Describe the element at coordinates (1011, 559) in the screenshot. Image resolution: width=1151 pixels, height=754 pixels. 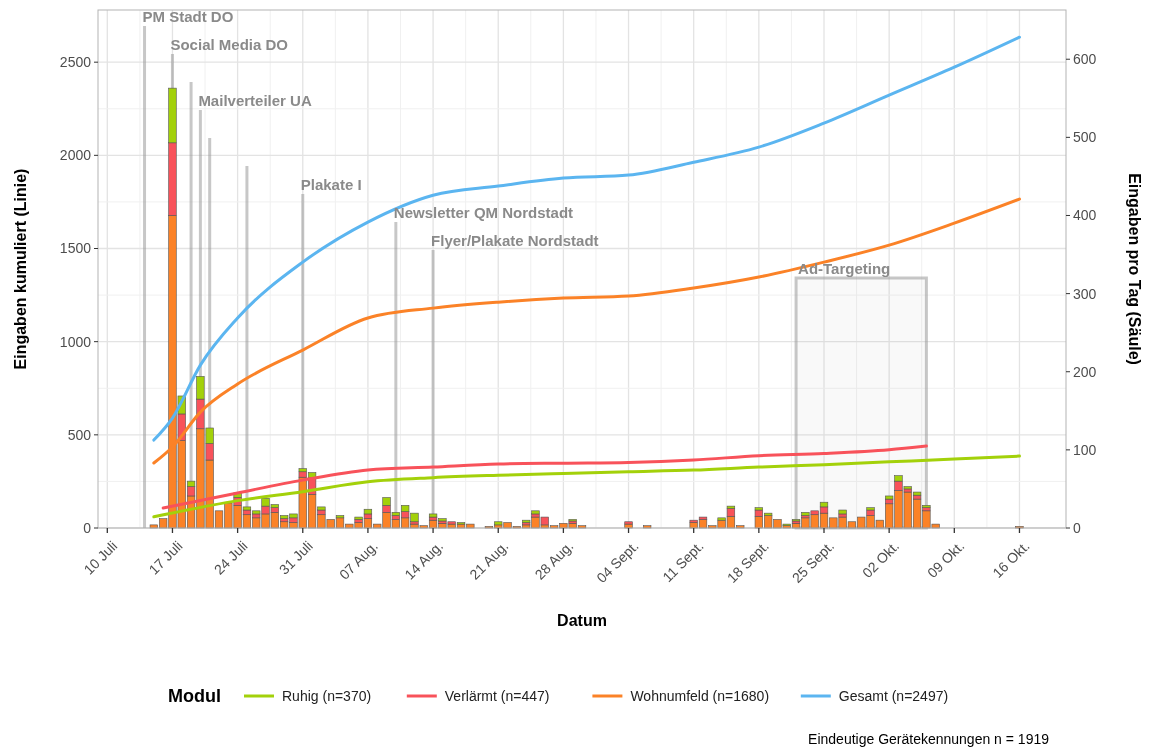
I see `x-tick-label: 16 Okt.` at that location.